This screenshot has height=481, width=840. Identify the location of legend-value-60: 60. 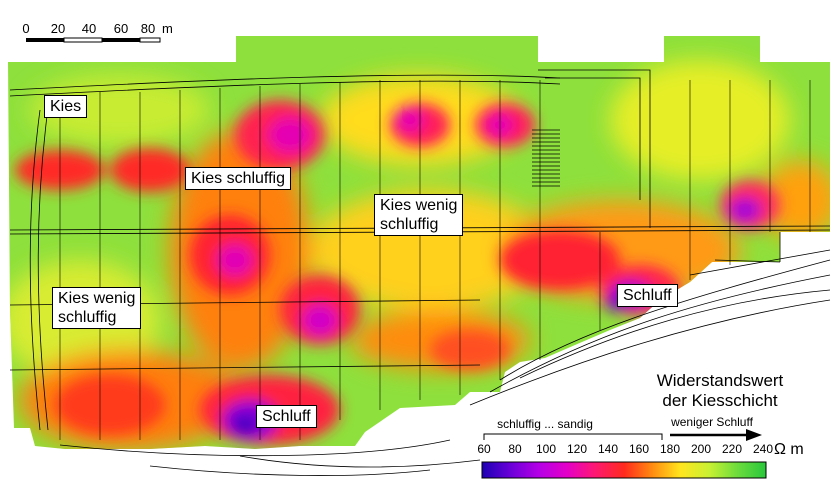
(484, 449).